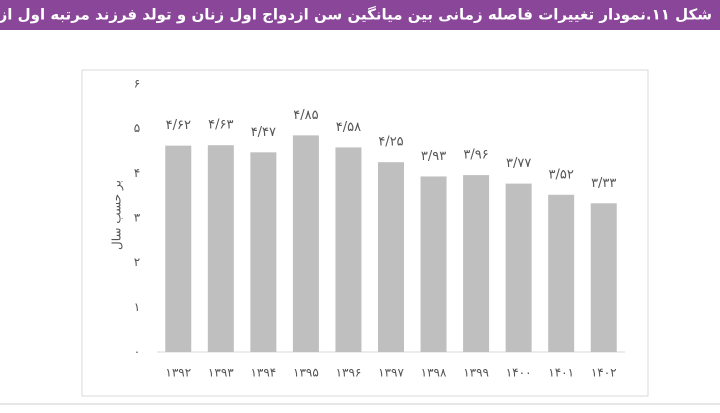 The image size is (720, 413). I want to click on y-tick-label: ۳, so click(137, 218).